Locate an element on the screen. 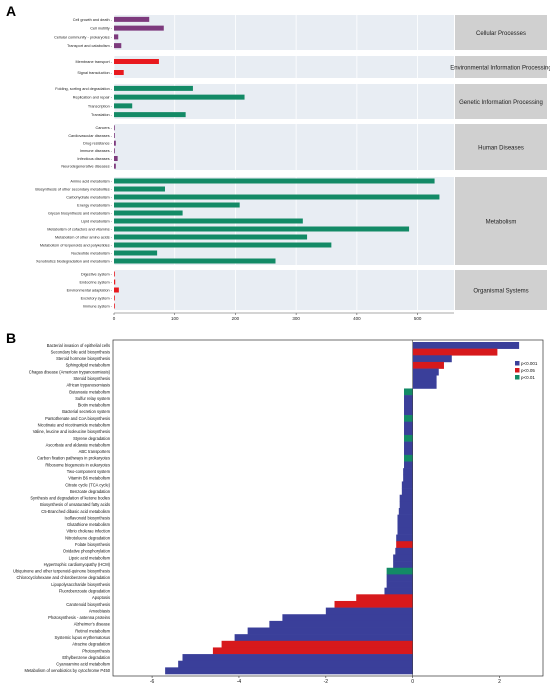 Image resolution: width=550 pixels, height=689 pixels. legend-label: p<0.01 is located at coordinates (528, 377).